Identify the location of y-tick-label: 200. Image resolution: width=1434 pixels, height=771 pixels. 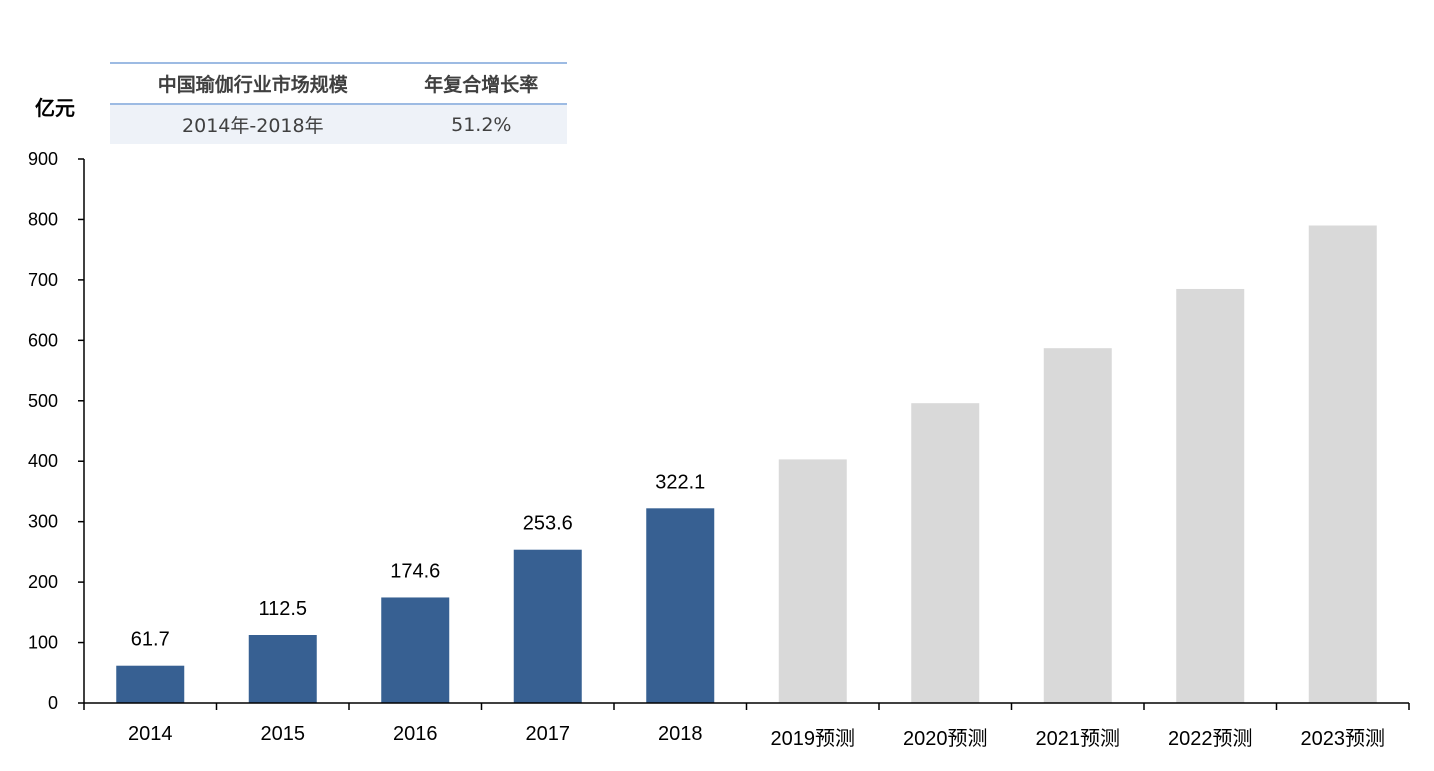
(43, 582).